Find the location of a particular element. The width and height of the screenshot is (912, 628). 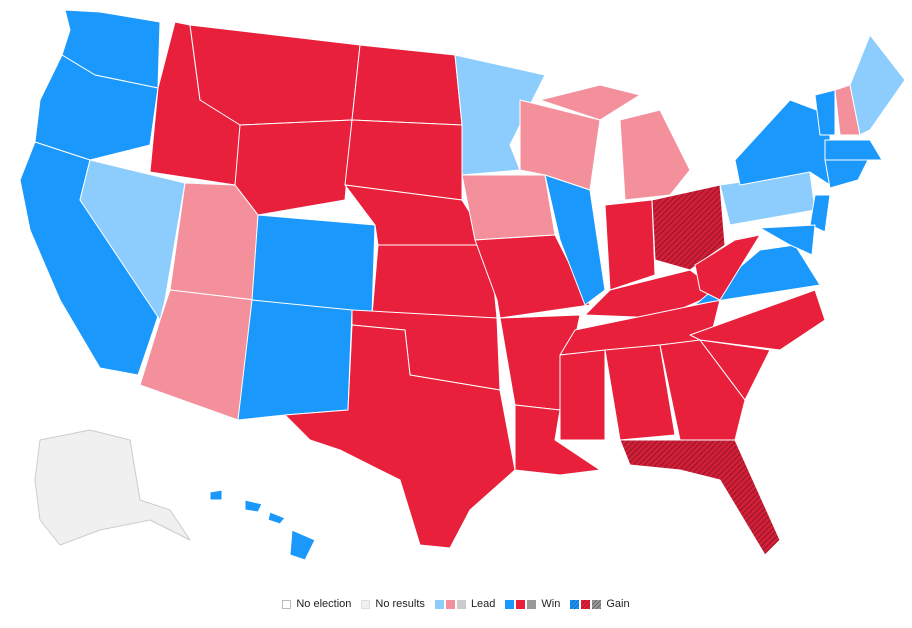

legend-label: Gain is located at coordinates (618, 604).